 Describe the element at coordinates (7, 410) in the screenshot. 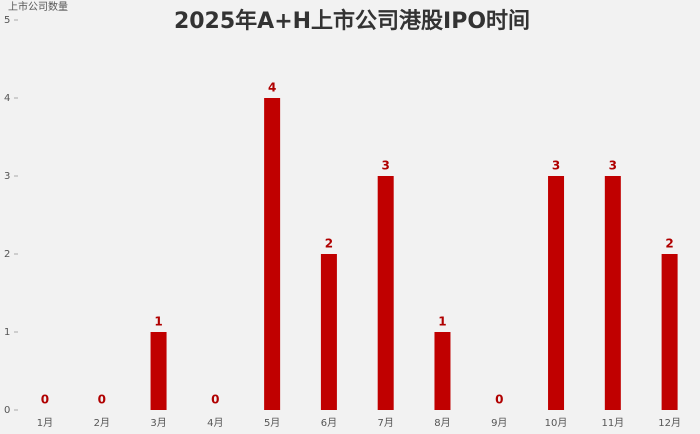

I see `y-tick-label: 0` at that location.